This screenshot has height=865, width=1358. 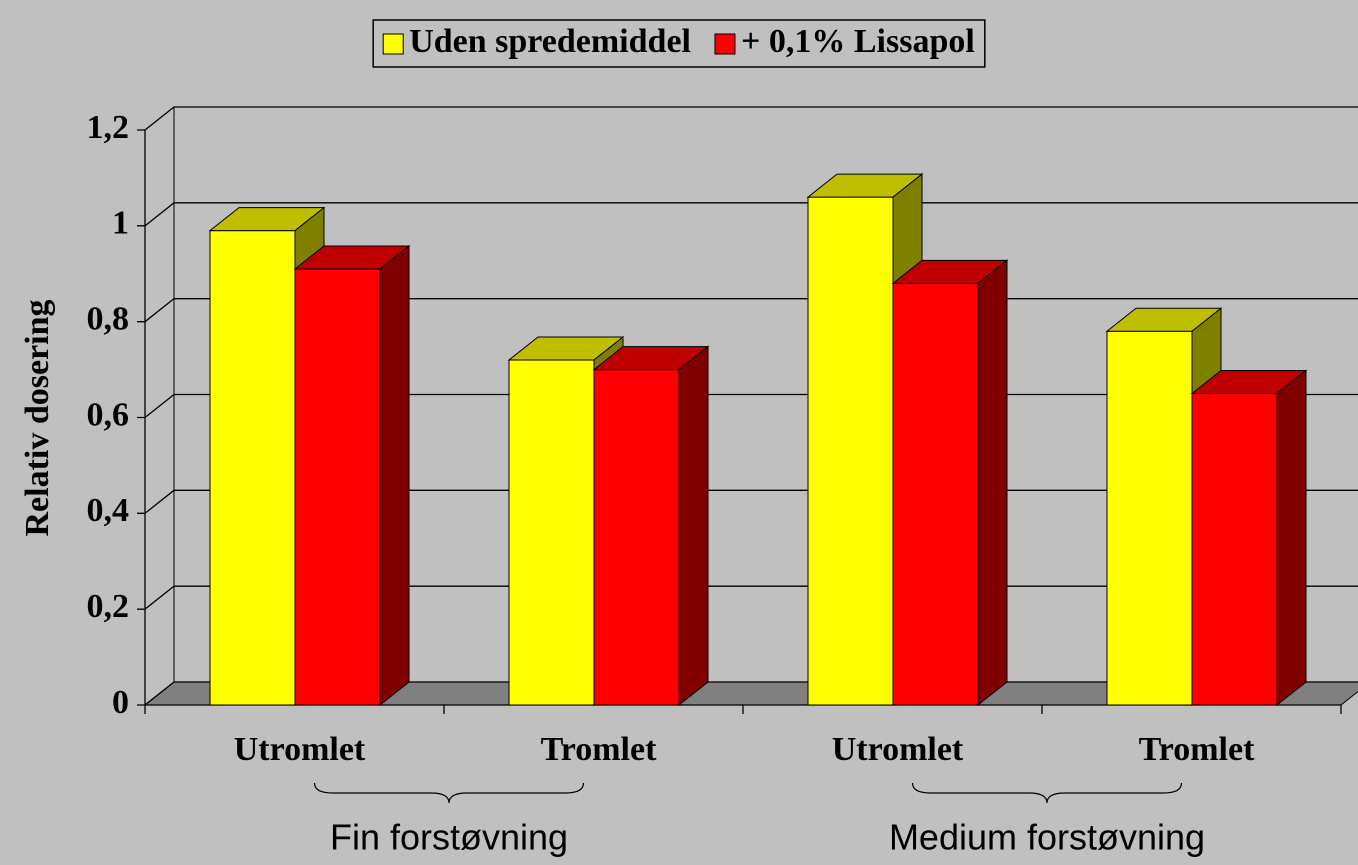 What do you see at coordinates (449, 837) in the screenshot?
I see `group-label: Fin forstøvning` at bounding box center [449, 837].